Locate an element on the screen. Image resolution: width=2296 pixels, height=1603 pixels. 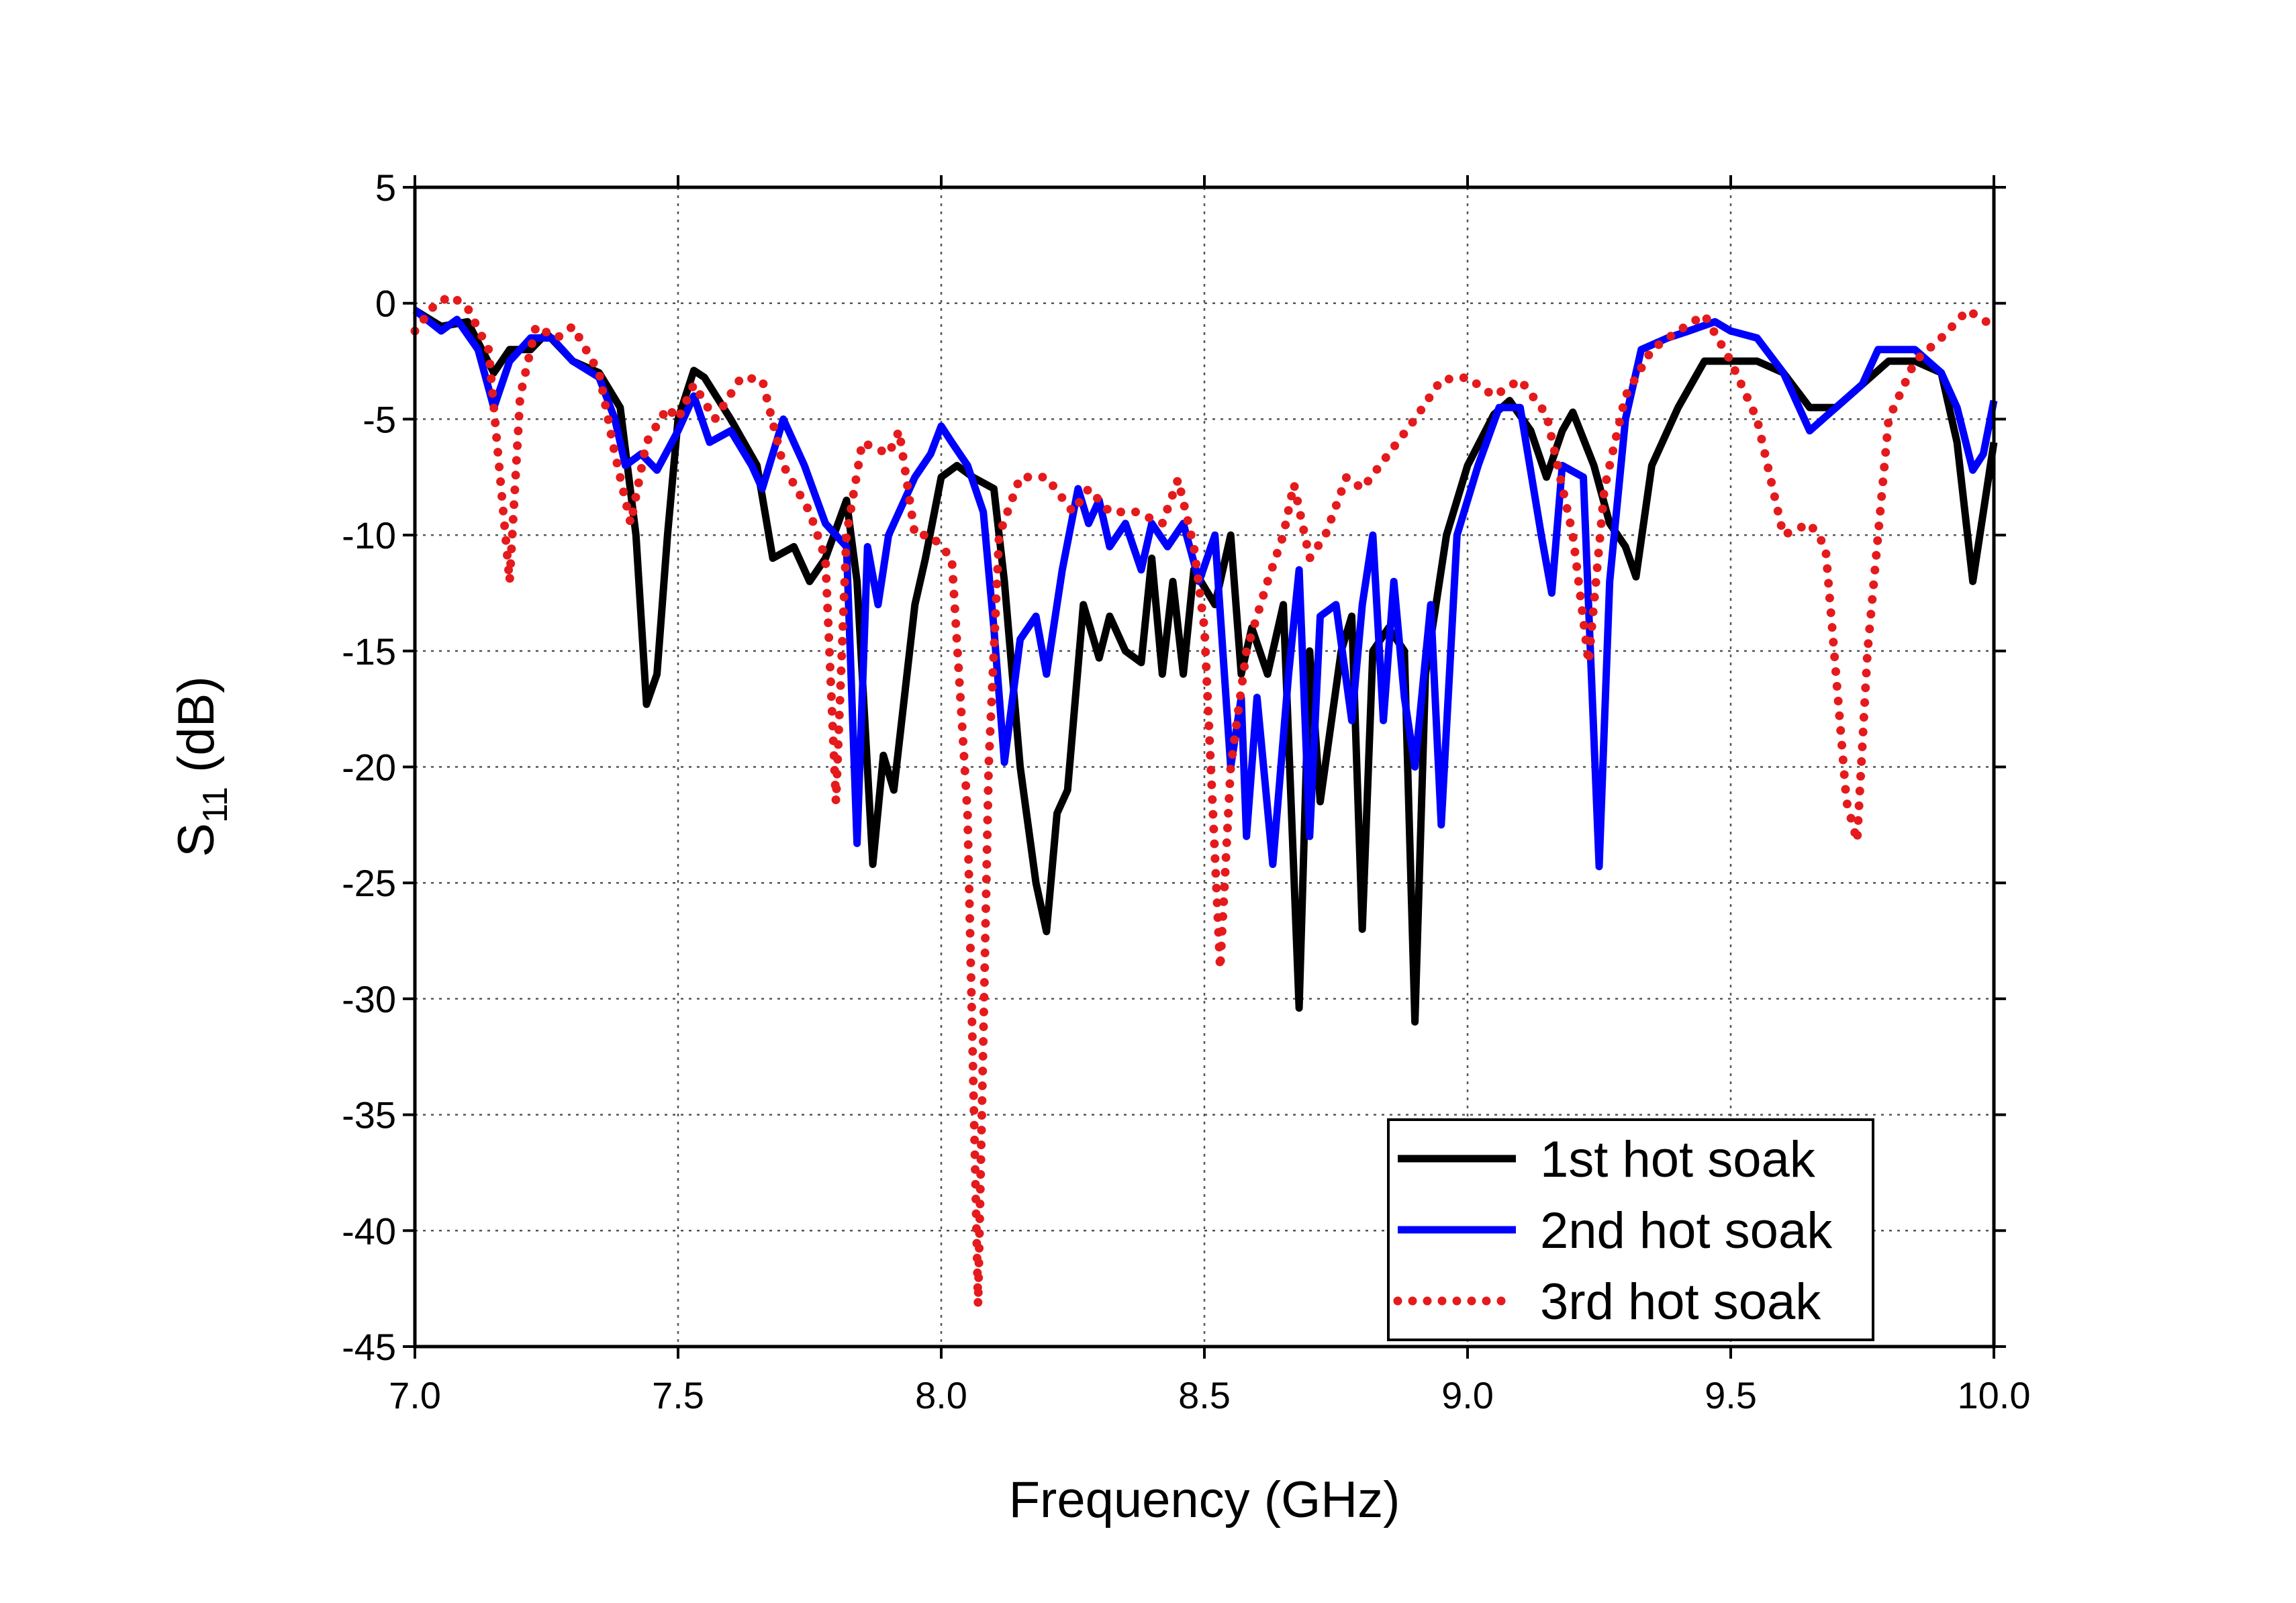
y-tick-label: 0 is located at coordinates (386, 304).